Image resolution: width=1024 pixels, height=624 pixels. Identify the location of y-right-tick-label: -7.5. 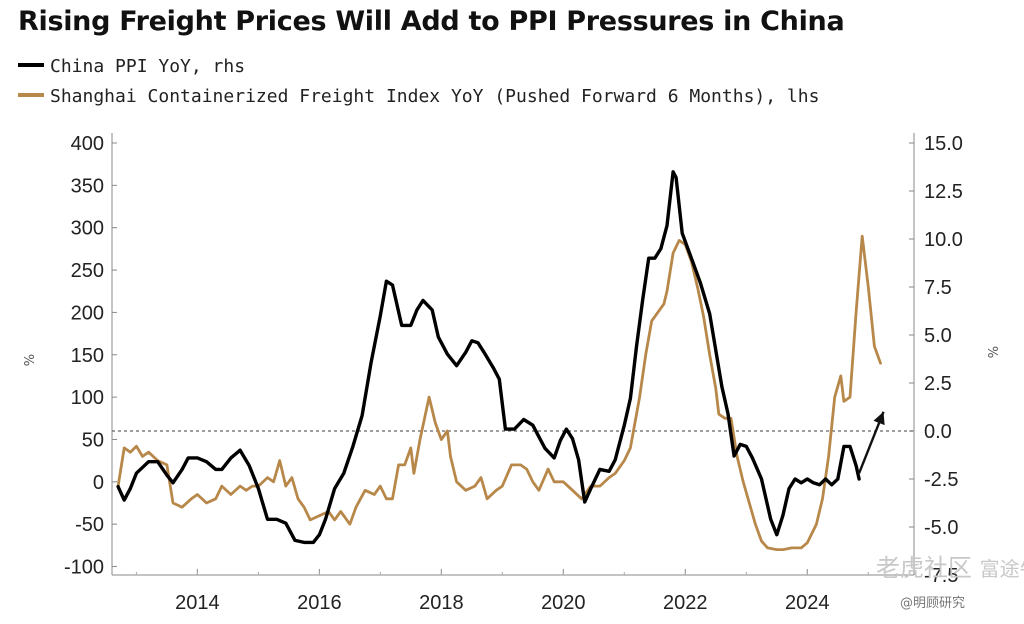
(941, 576).